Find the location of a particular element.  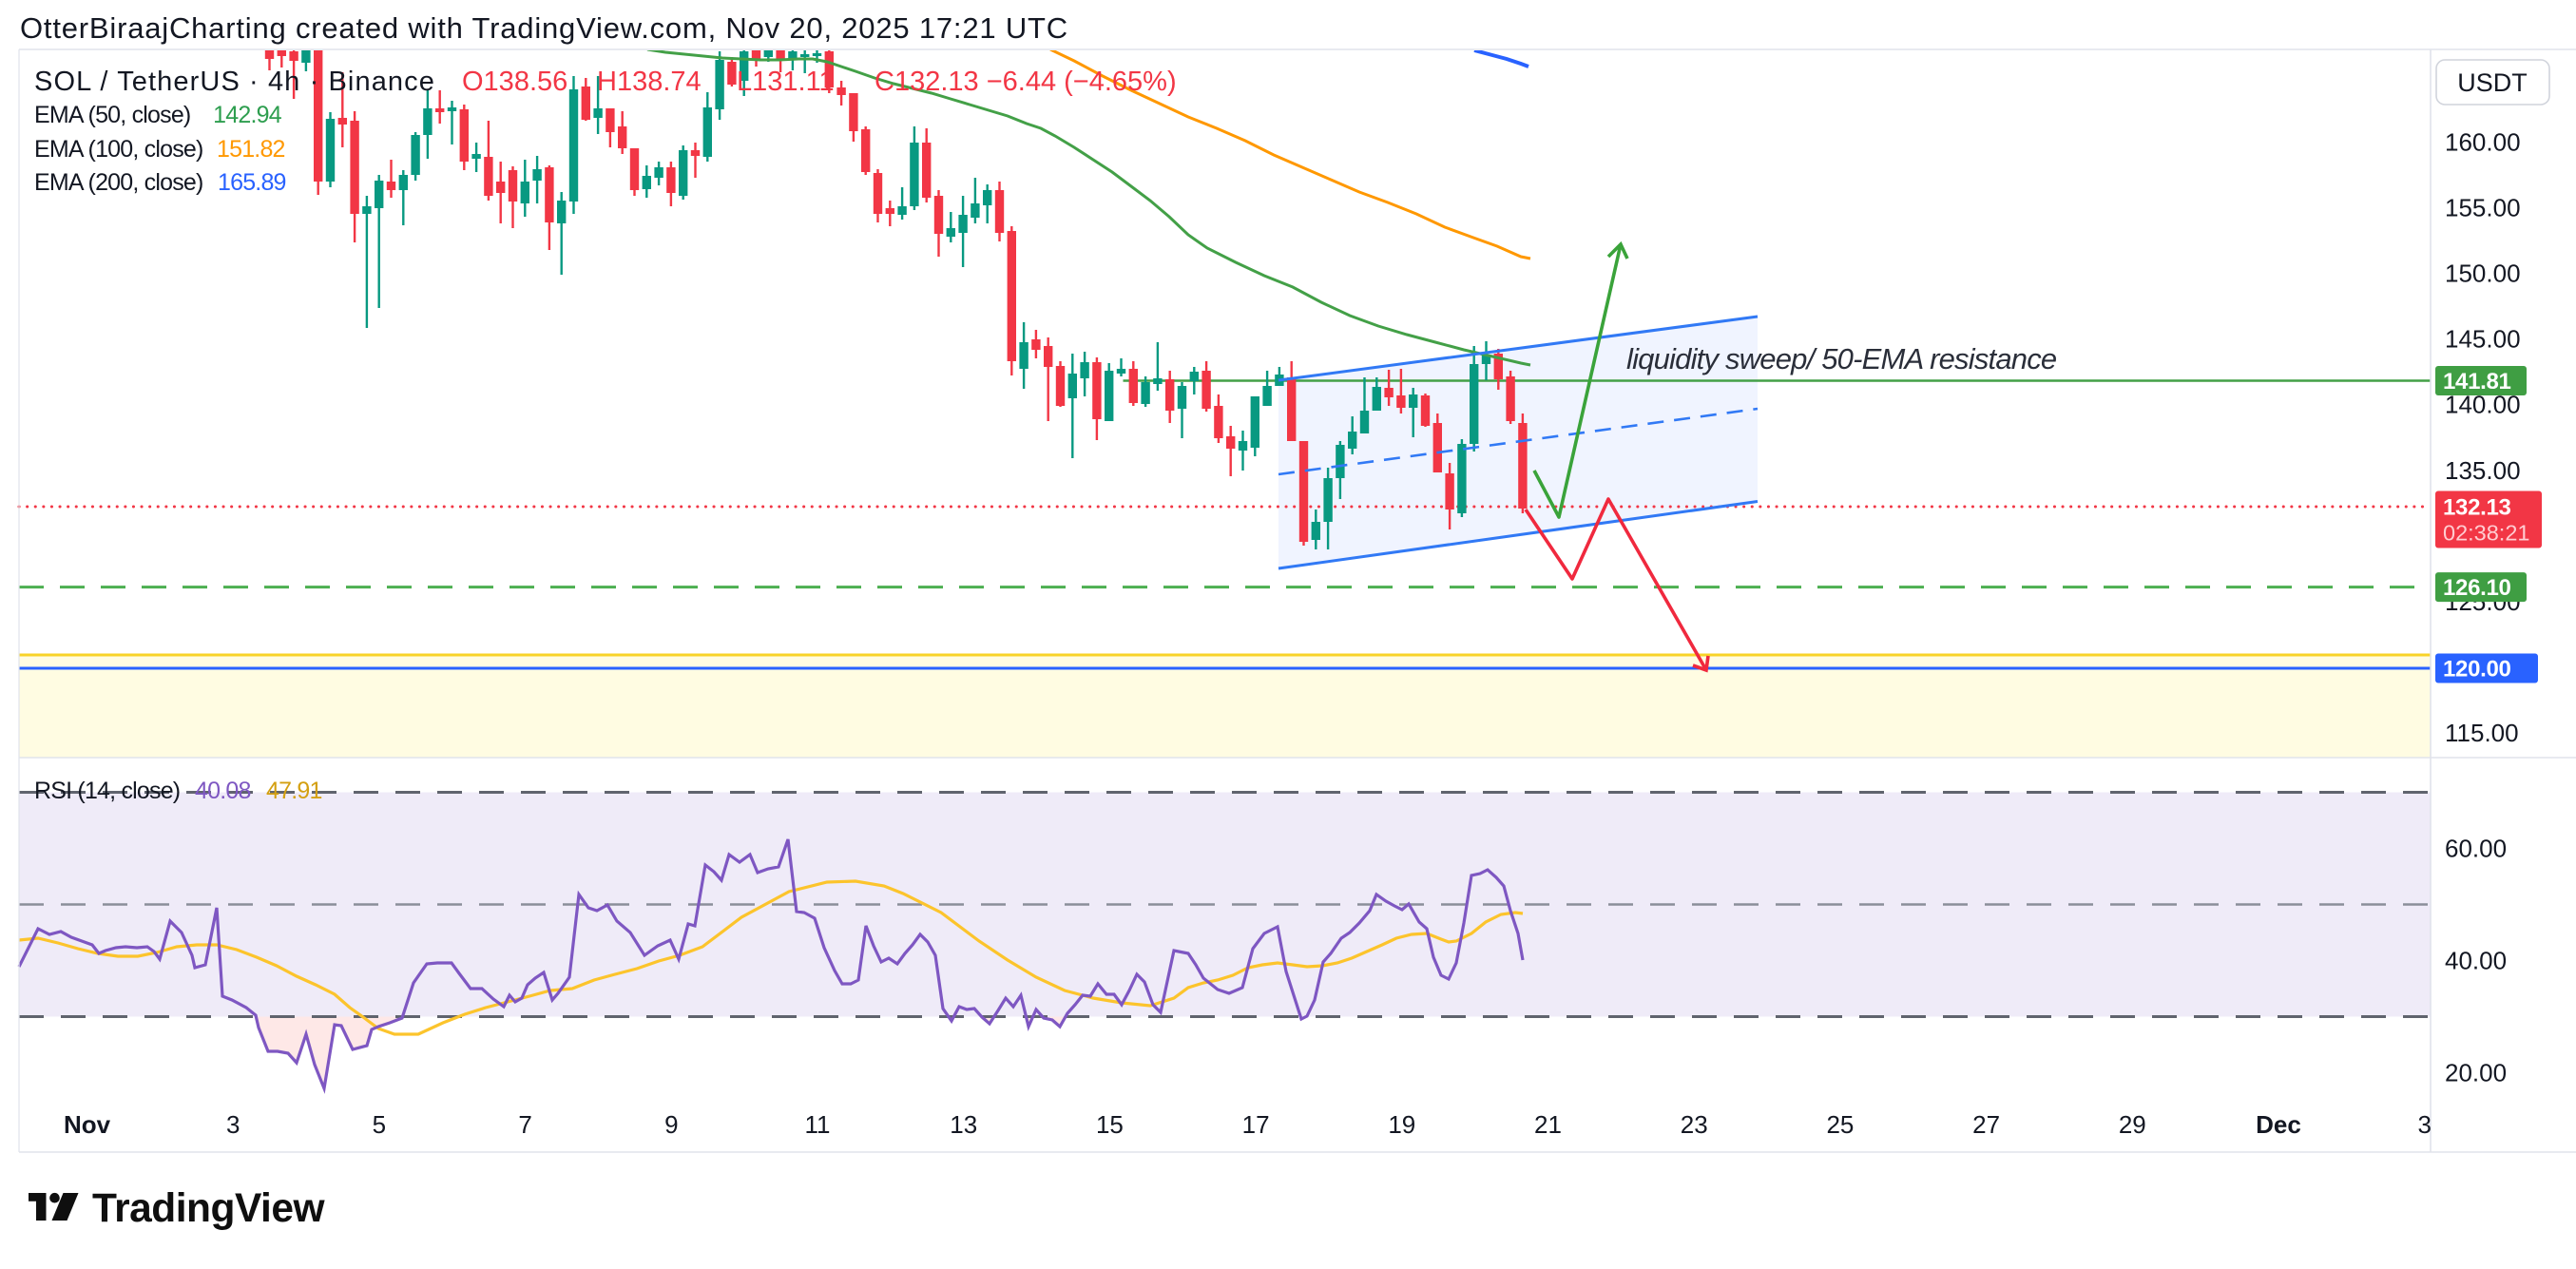

svg-text: 160.00 is located at coordinates (2483, 143).